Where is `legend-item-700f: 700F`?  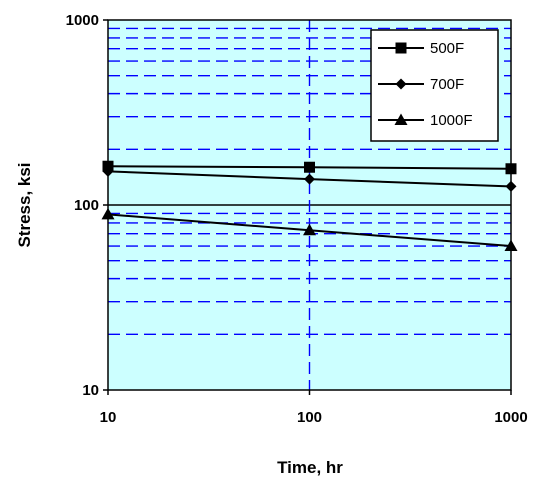
legend-item-700f: 700F is located at coordinates (421, 84).